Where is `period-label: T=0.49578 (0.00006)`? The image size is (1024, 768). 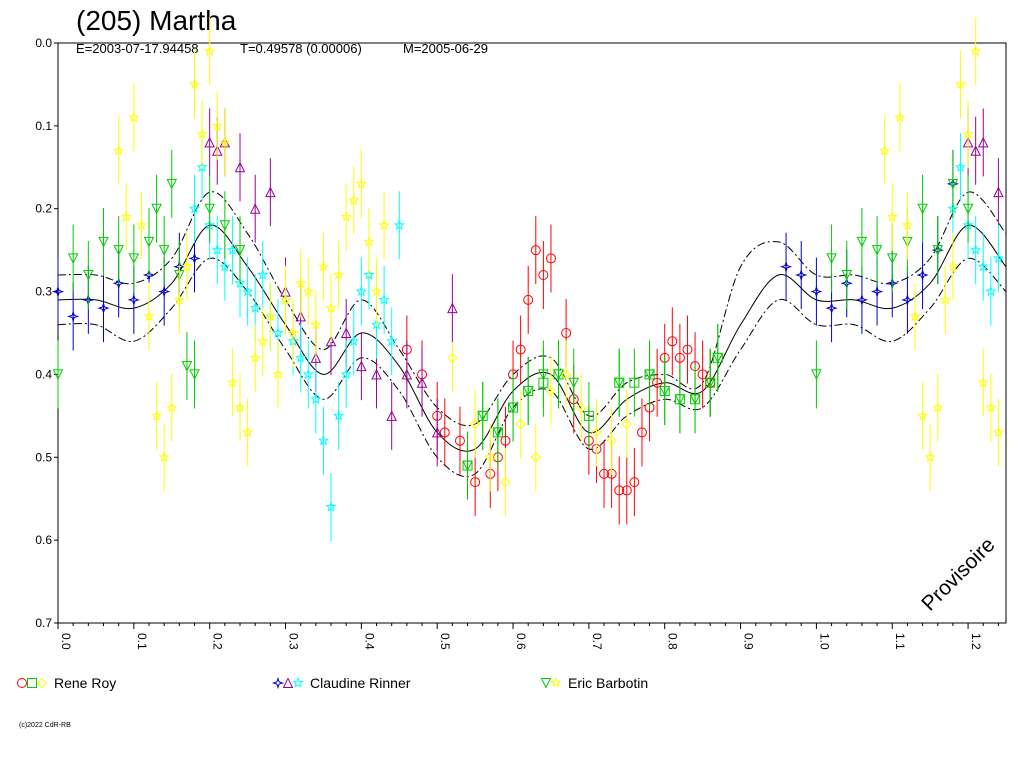 period-label: T=0.49578 (0.00006) is located at coordinates (301, 48).